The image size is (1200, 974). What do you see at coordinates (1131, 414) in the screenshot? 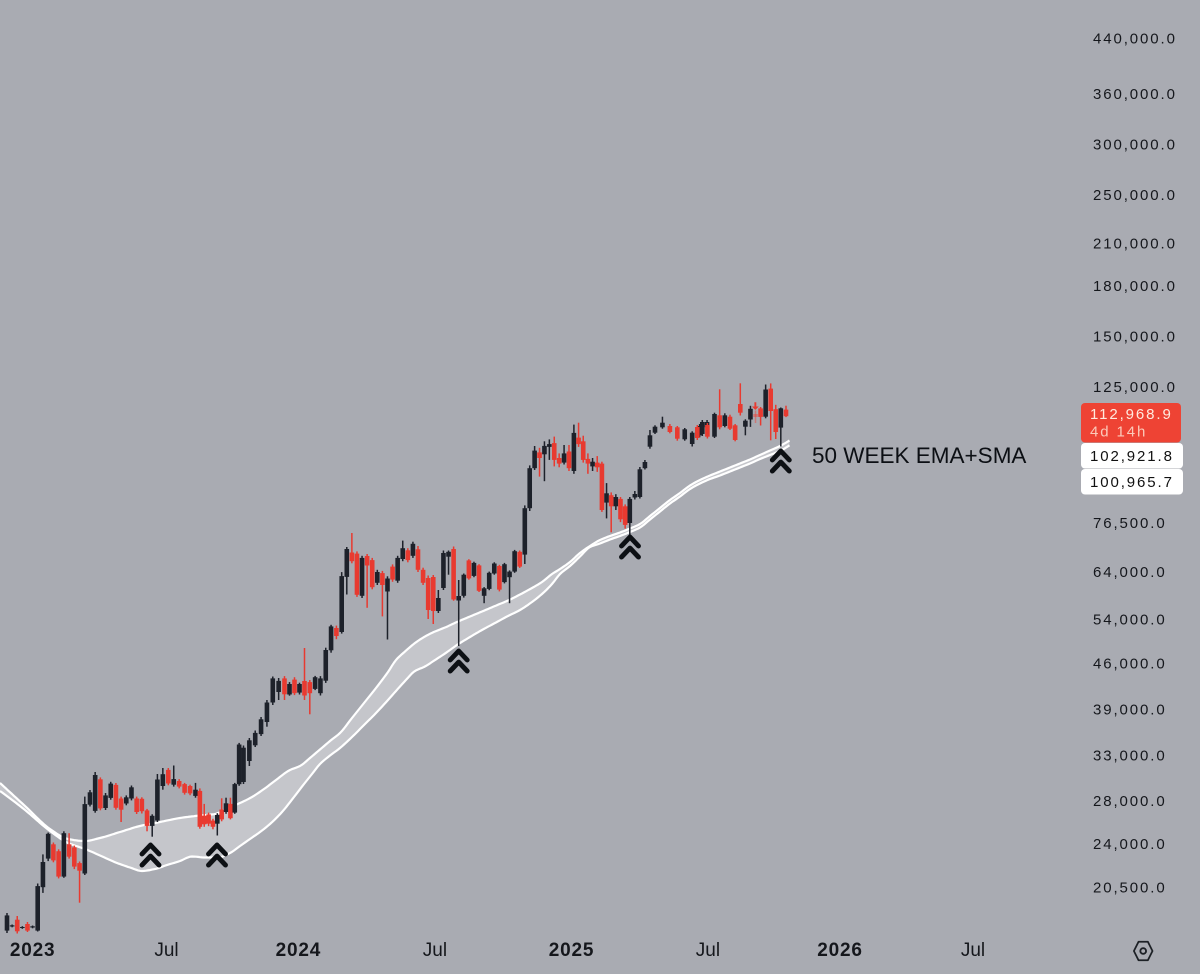
I see `svg-text: 112,968.9` at bounding box center [1131, 414].